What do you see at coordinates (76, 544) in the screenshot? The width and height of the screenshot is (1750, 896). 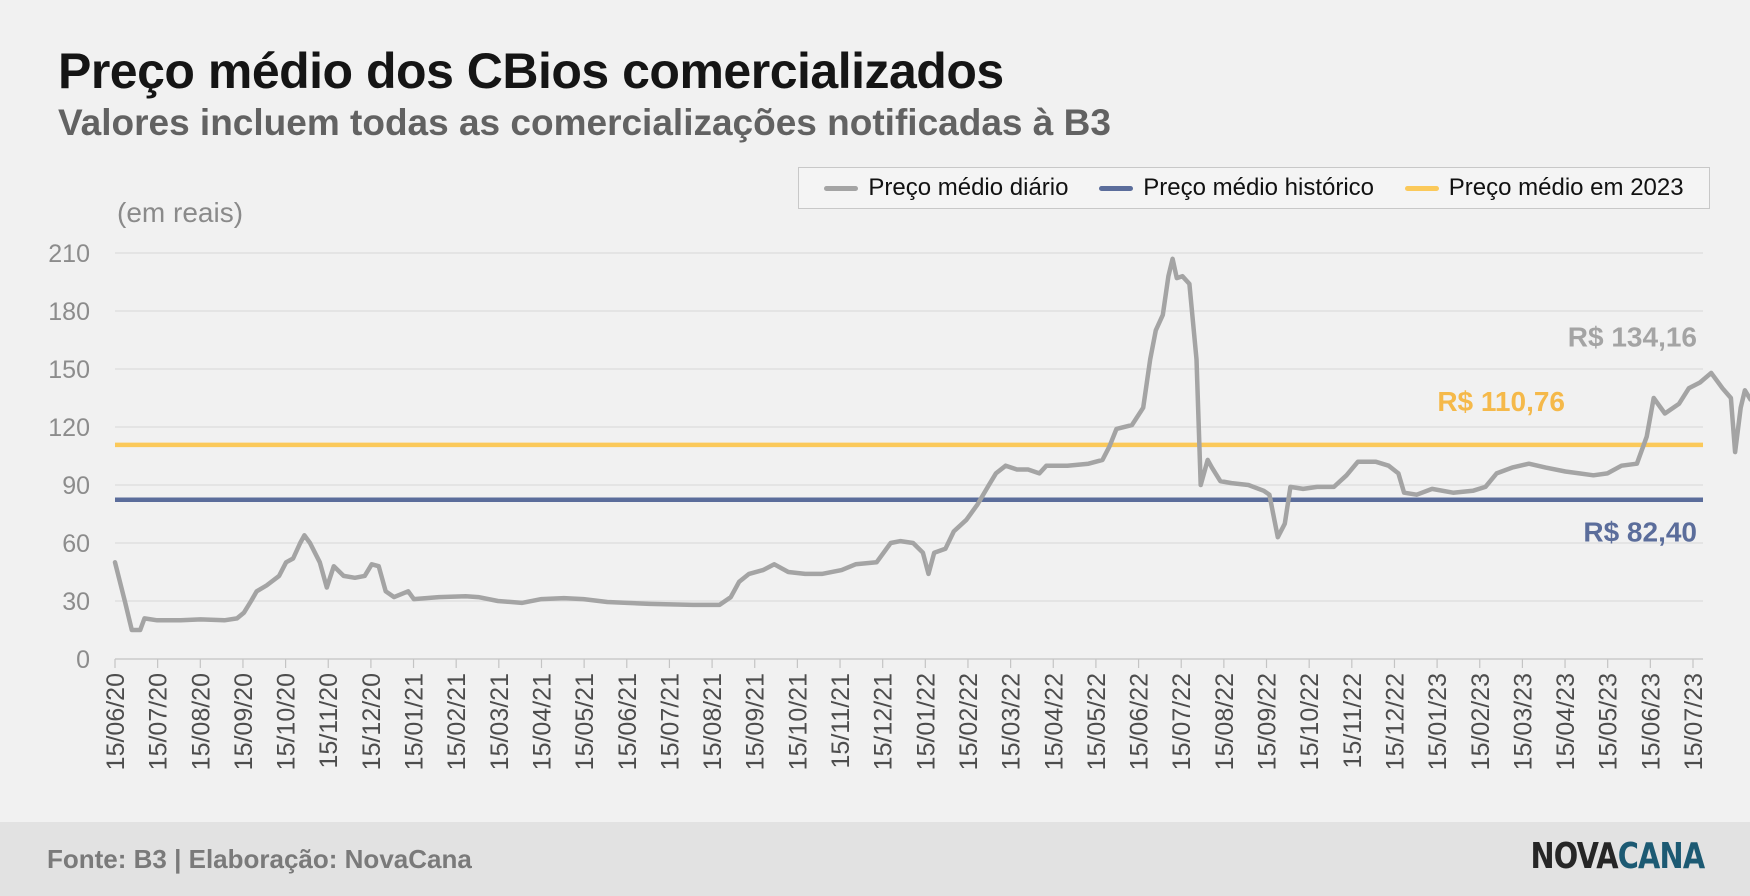 I see `y-tick-label: 60` at bounding box center [76, 544].